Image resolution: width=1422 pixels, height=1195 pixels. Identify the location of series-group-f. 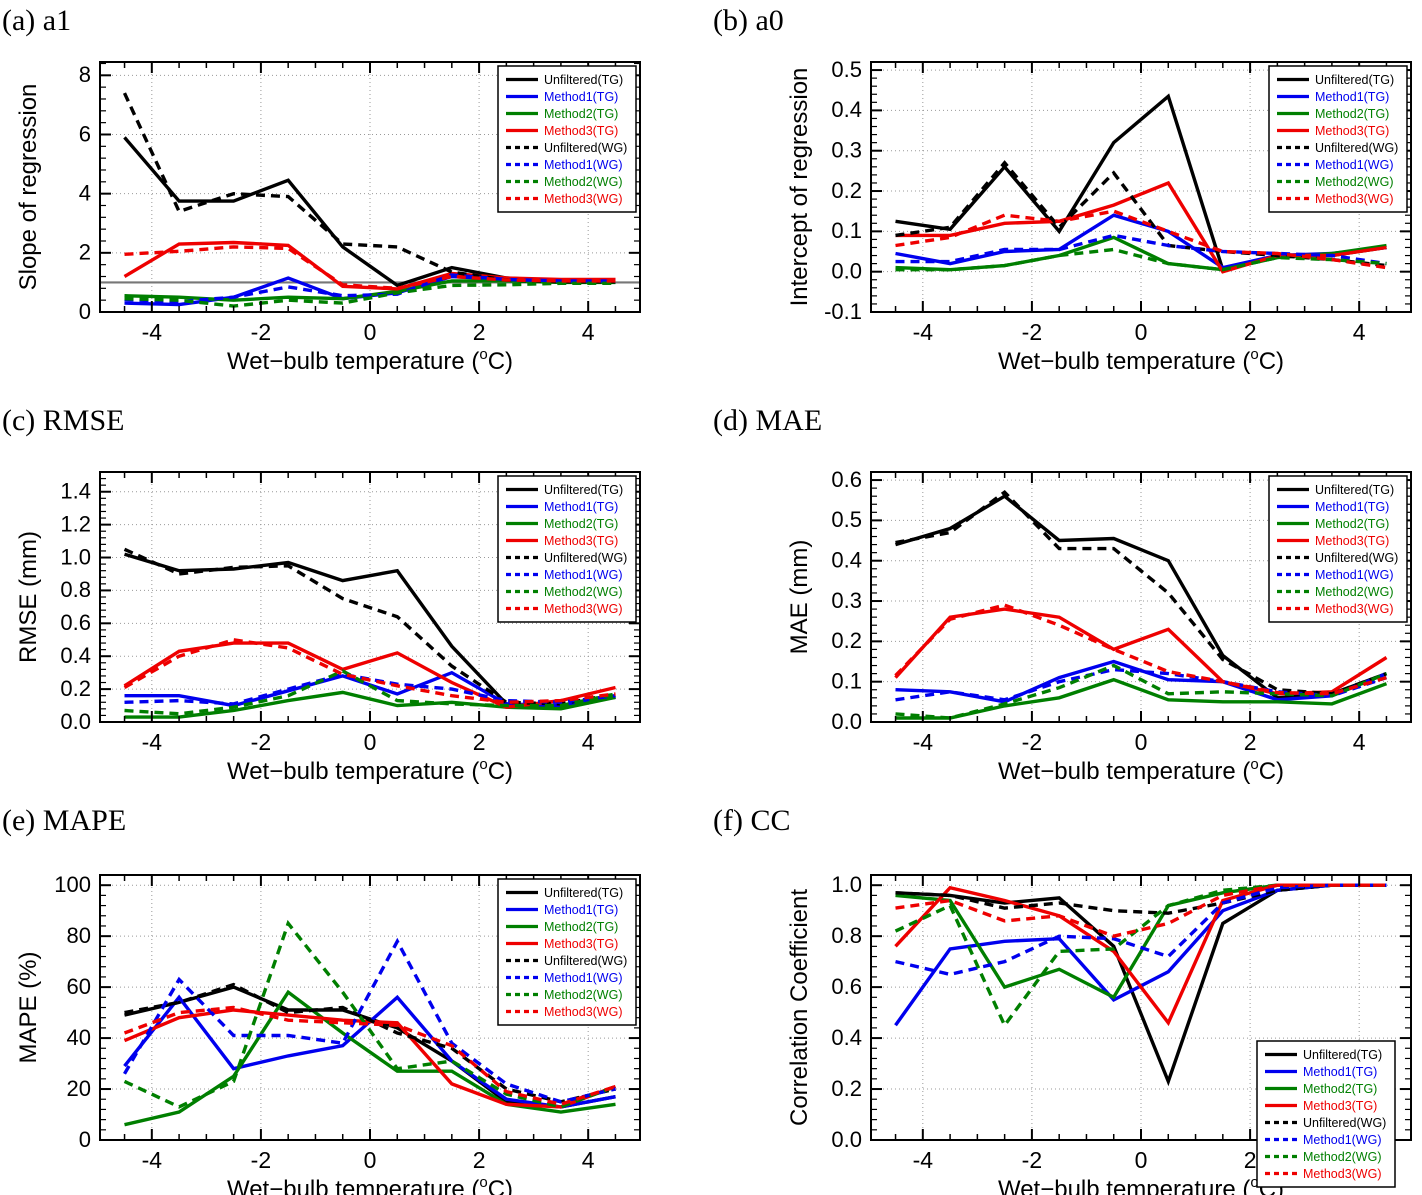
(1140, 985).